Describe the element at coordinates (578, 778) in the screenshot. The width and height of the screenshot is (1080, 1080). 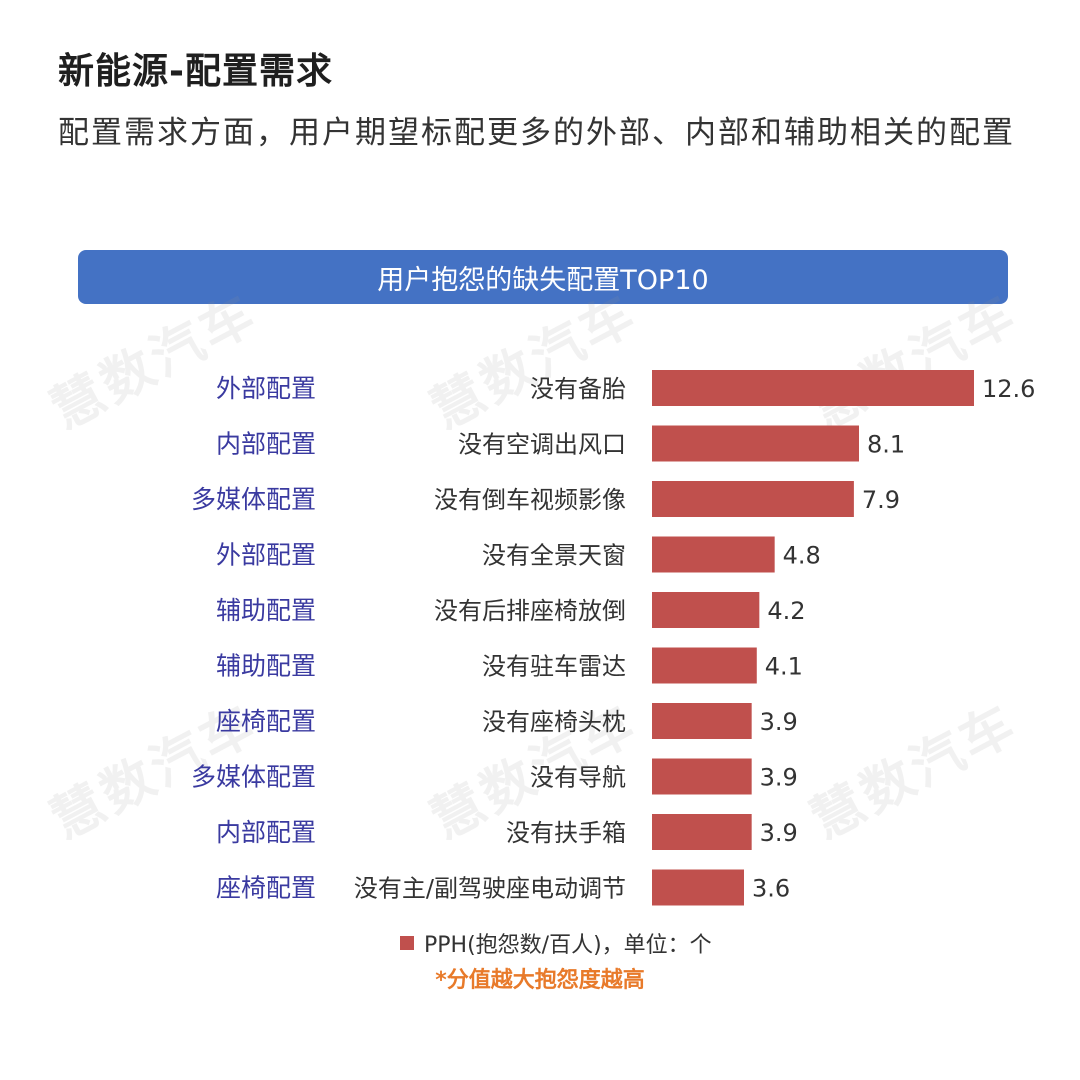
I see `category-label: 没有导航` at that location.